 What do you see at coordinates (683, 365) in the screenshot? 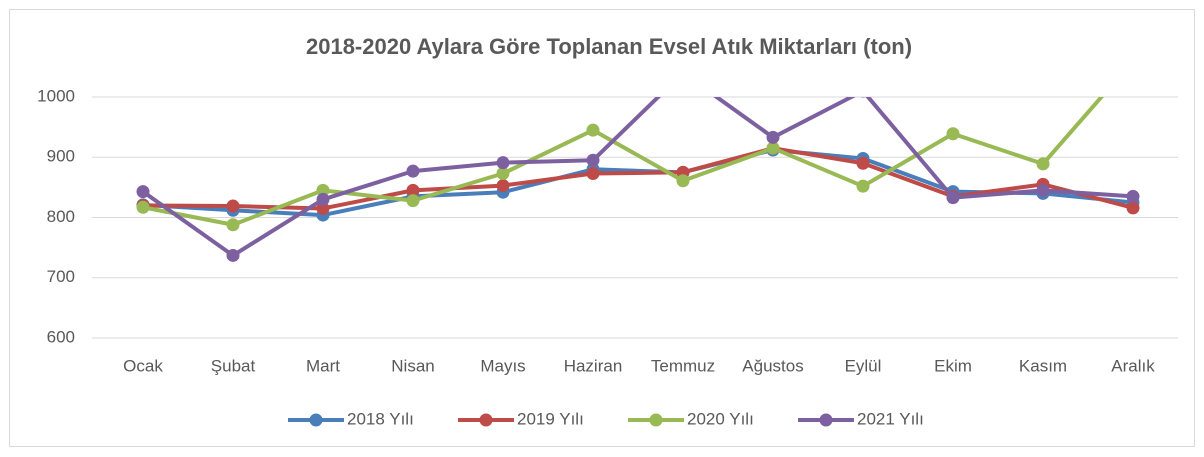
I see `x-tick-label: Temmuz` at bounding box center [683, 365].